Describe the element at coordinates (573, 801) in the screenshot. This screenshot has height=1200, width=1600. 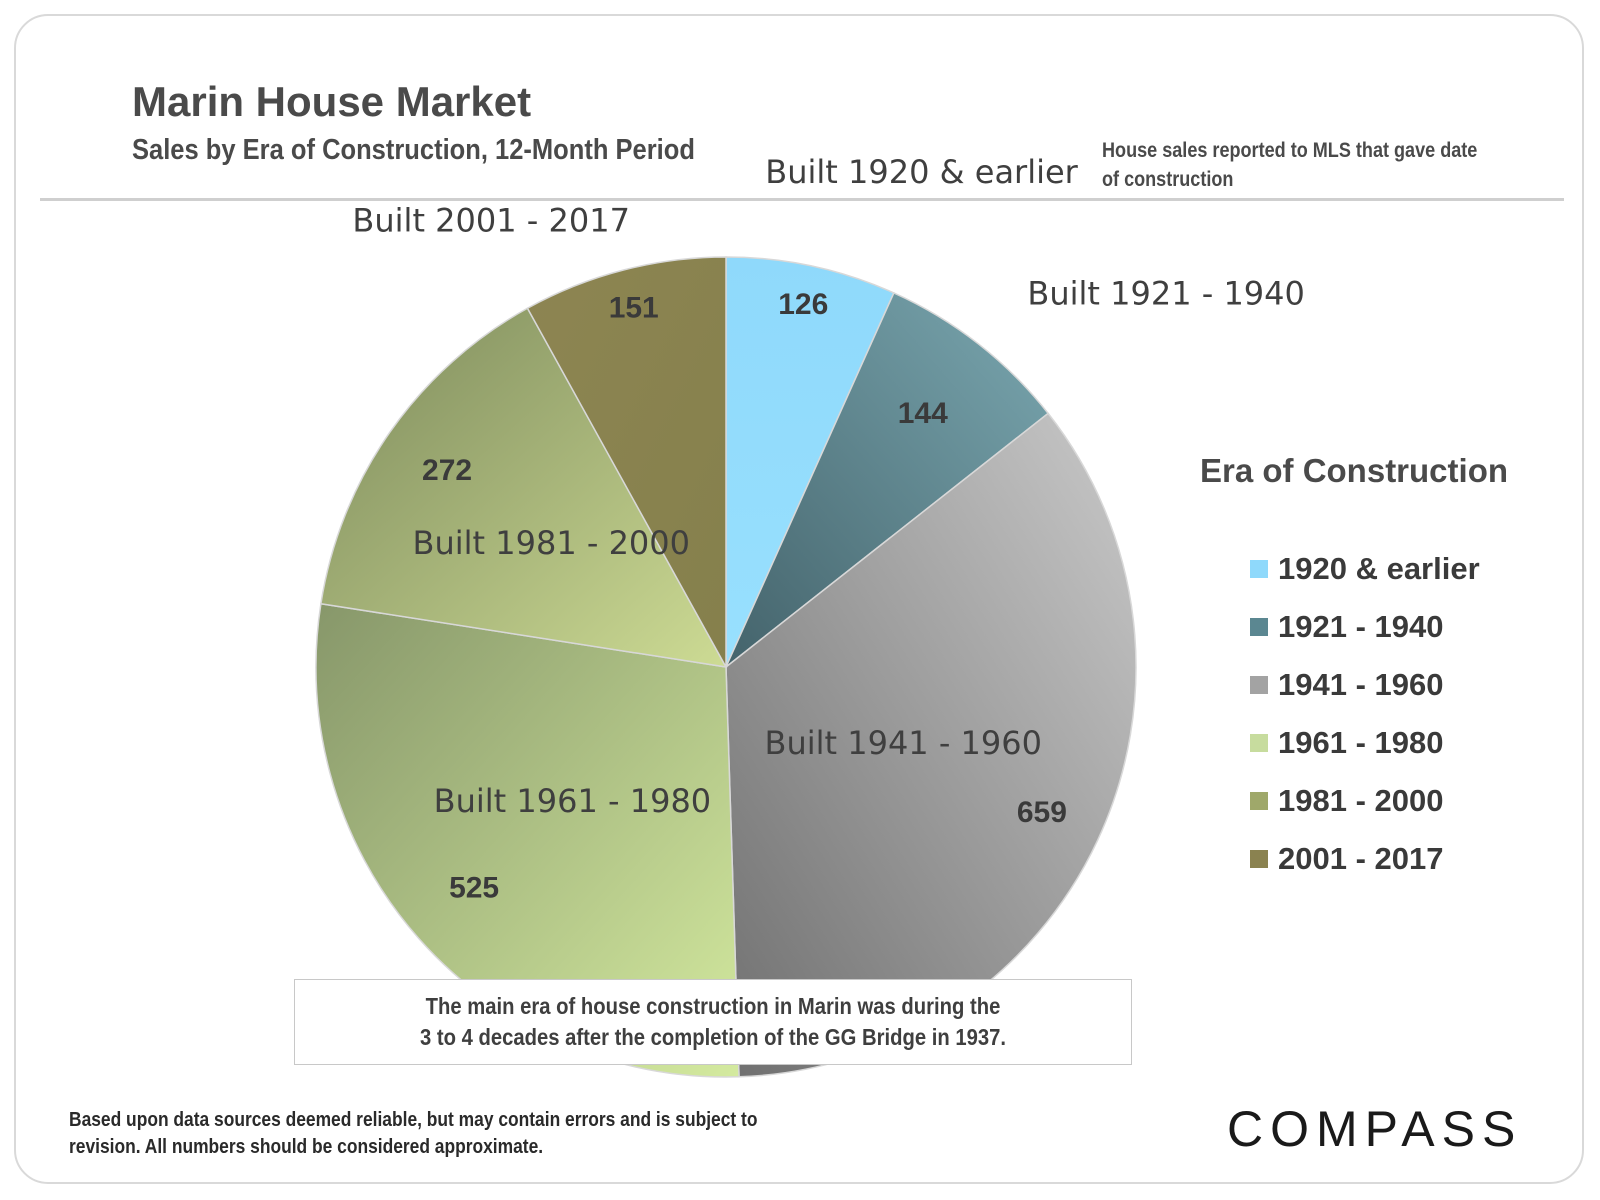
I see `slice-label-1961-1980: Built 1961 - 1980` at that location.